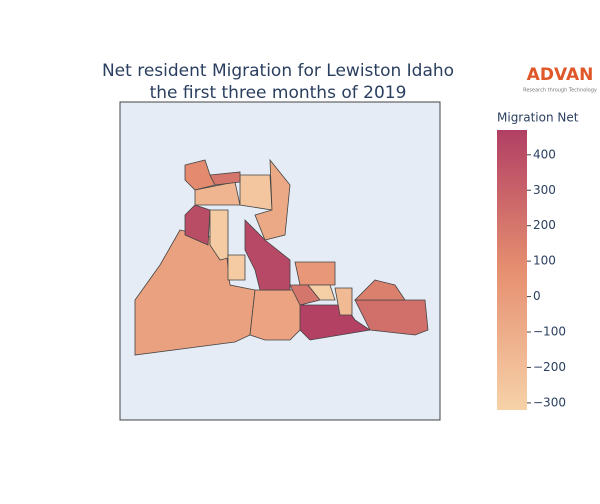 This screenshot has width=600, height=504. I want to click on colorbar-tick-label: 0, so click(537, 296).